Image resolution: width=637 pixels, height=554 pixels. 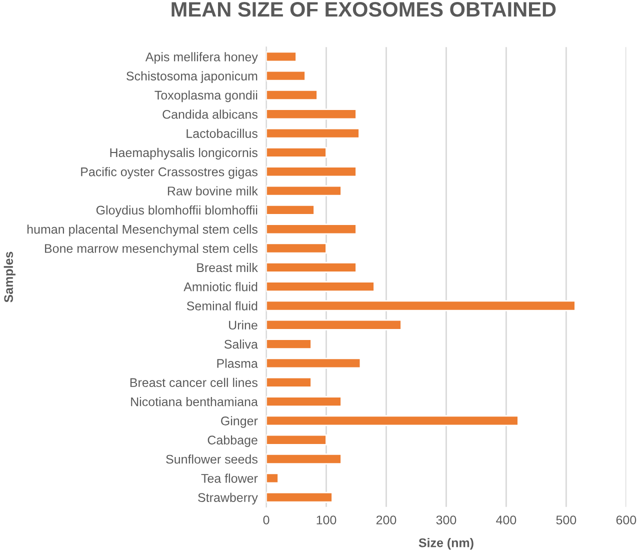 I want to click on x-tick-label: 100, so click(x=326, y=520).